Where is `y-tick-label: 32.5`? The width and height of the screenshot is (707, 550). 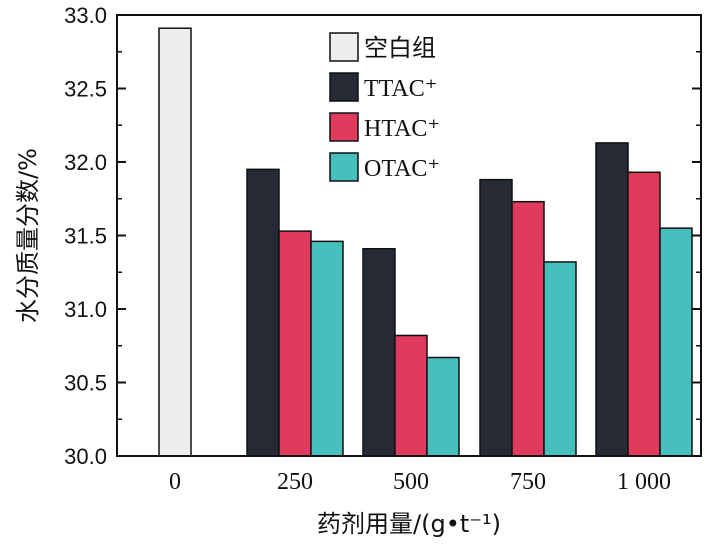 y-tick-label: 32.5 is located at coordinates (85, 89).